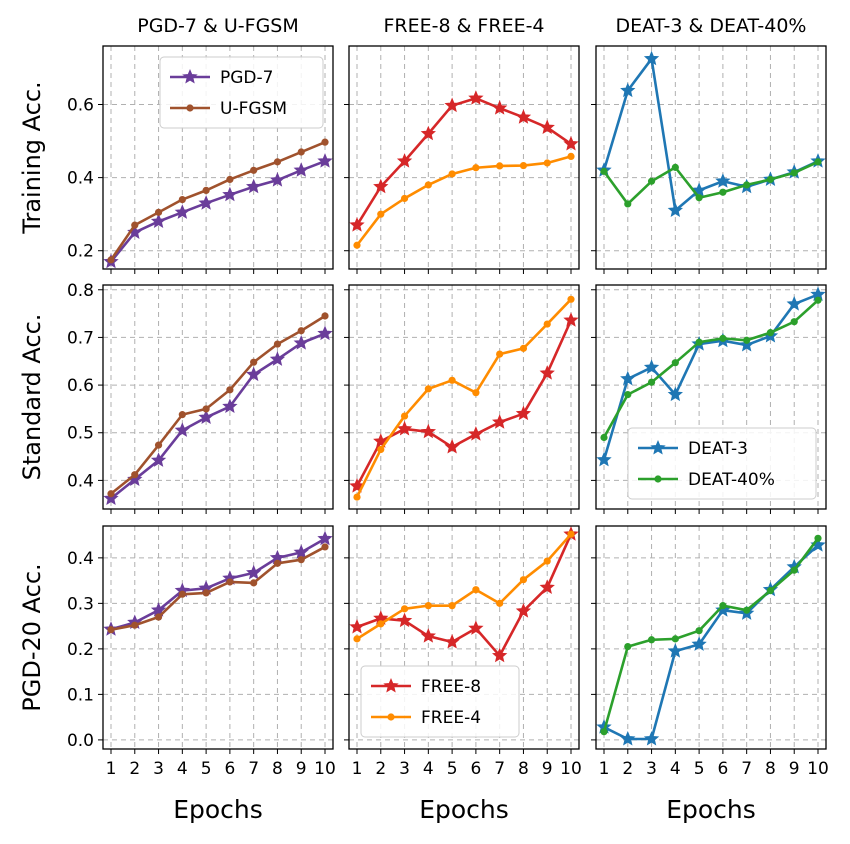 The image size is (850, 844). Describe the element at coordinates (718, 449) in the screenshot. I see `legend-label: DEAT-3` at that location.